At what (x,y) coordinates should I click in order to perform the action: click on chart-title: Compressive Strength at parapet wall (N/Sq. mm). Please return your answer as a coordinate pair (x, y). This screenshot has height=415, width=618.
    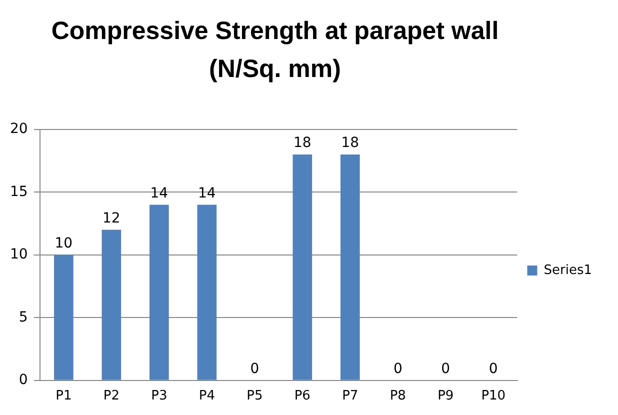
    Looking at the image, I should click on (275, 50).